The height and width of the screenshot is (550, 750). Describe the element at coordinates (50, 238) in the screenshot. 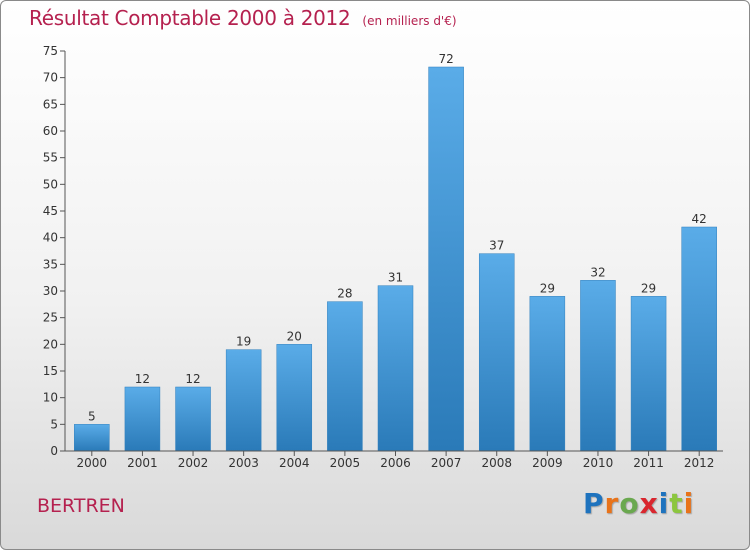

I see `y-tick-label: 40` at that location.